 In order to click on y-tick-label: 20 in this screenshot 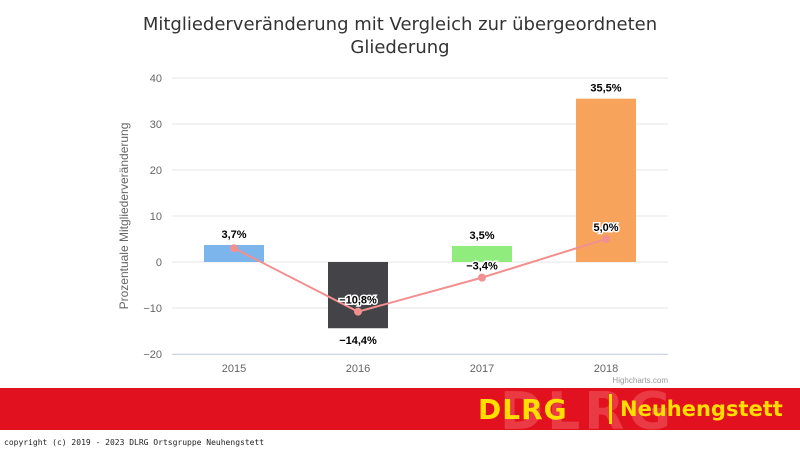, I will do `click(156, 171)`.